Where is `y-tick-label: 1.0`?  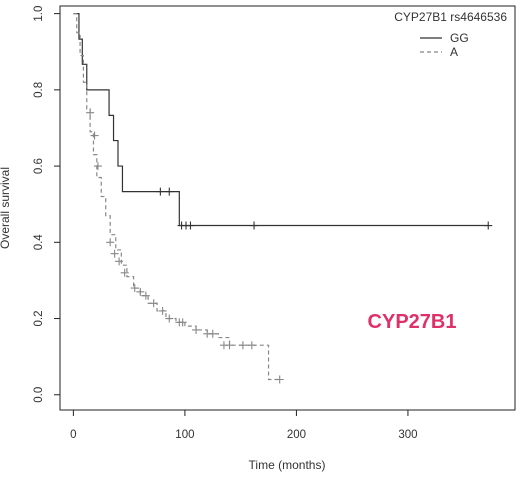 y-tick-label: 1.0 is located at coordinates (39, 14).